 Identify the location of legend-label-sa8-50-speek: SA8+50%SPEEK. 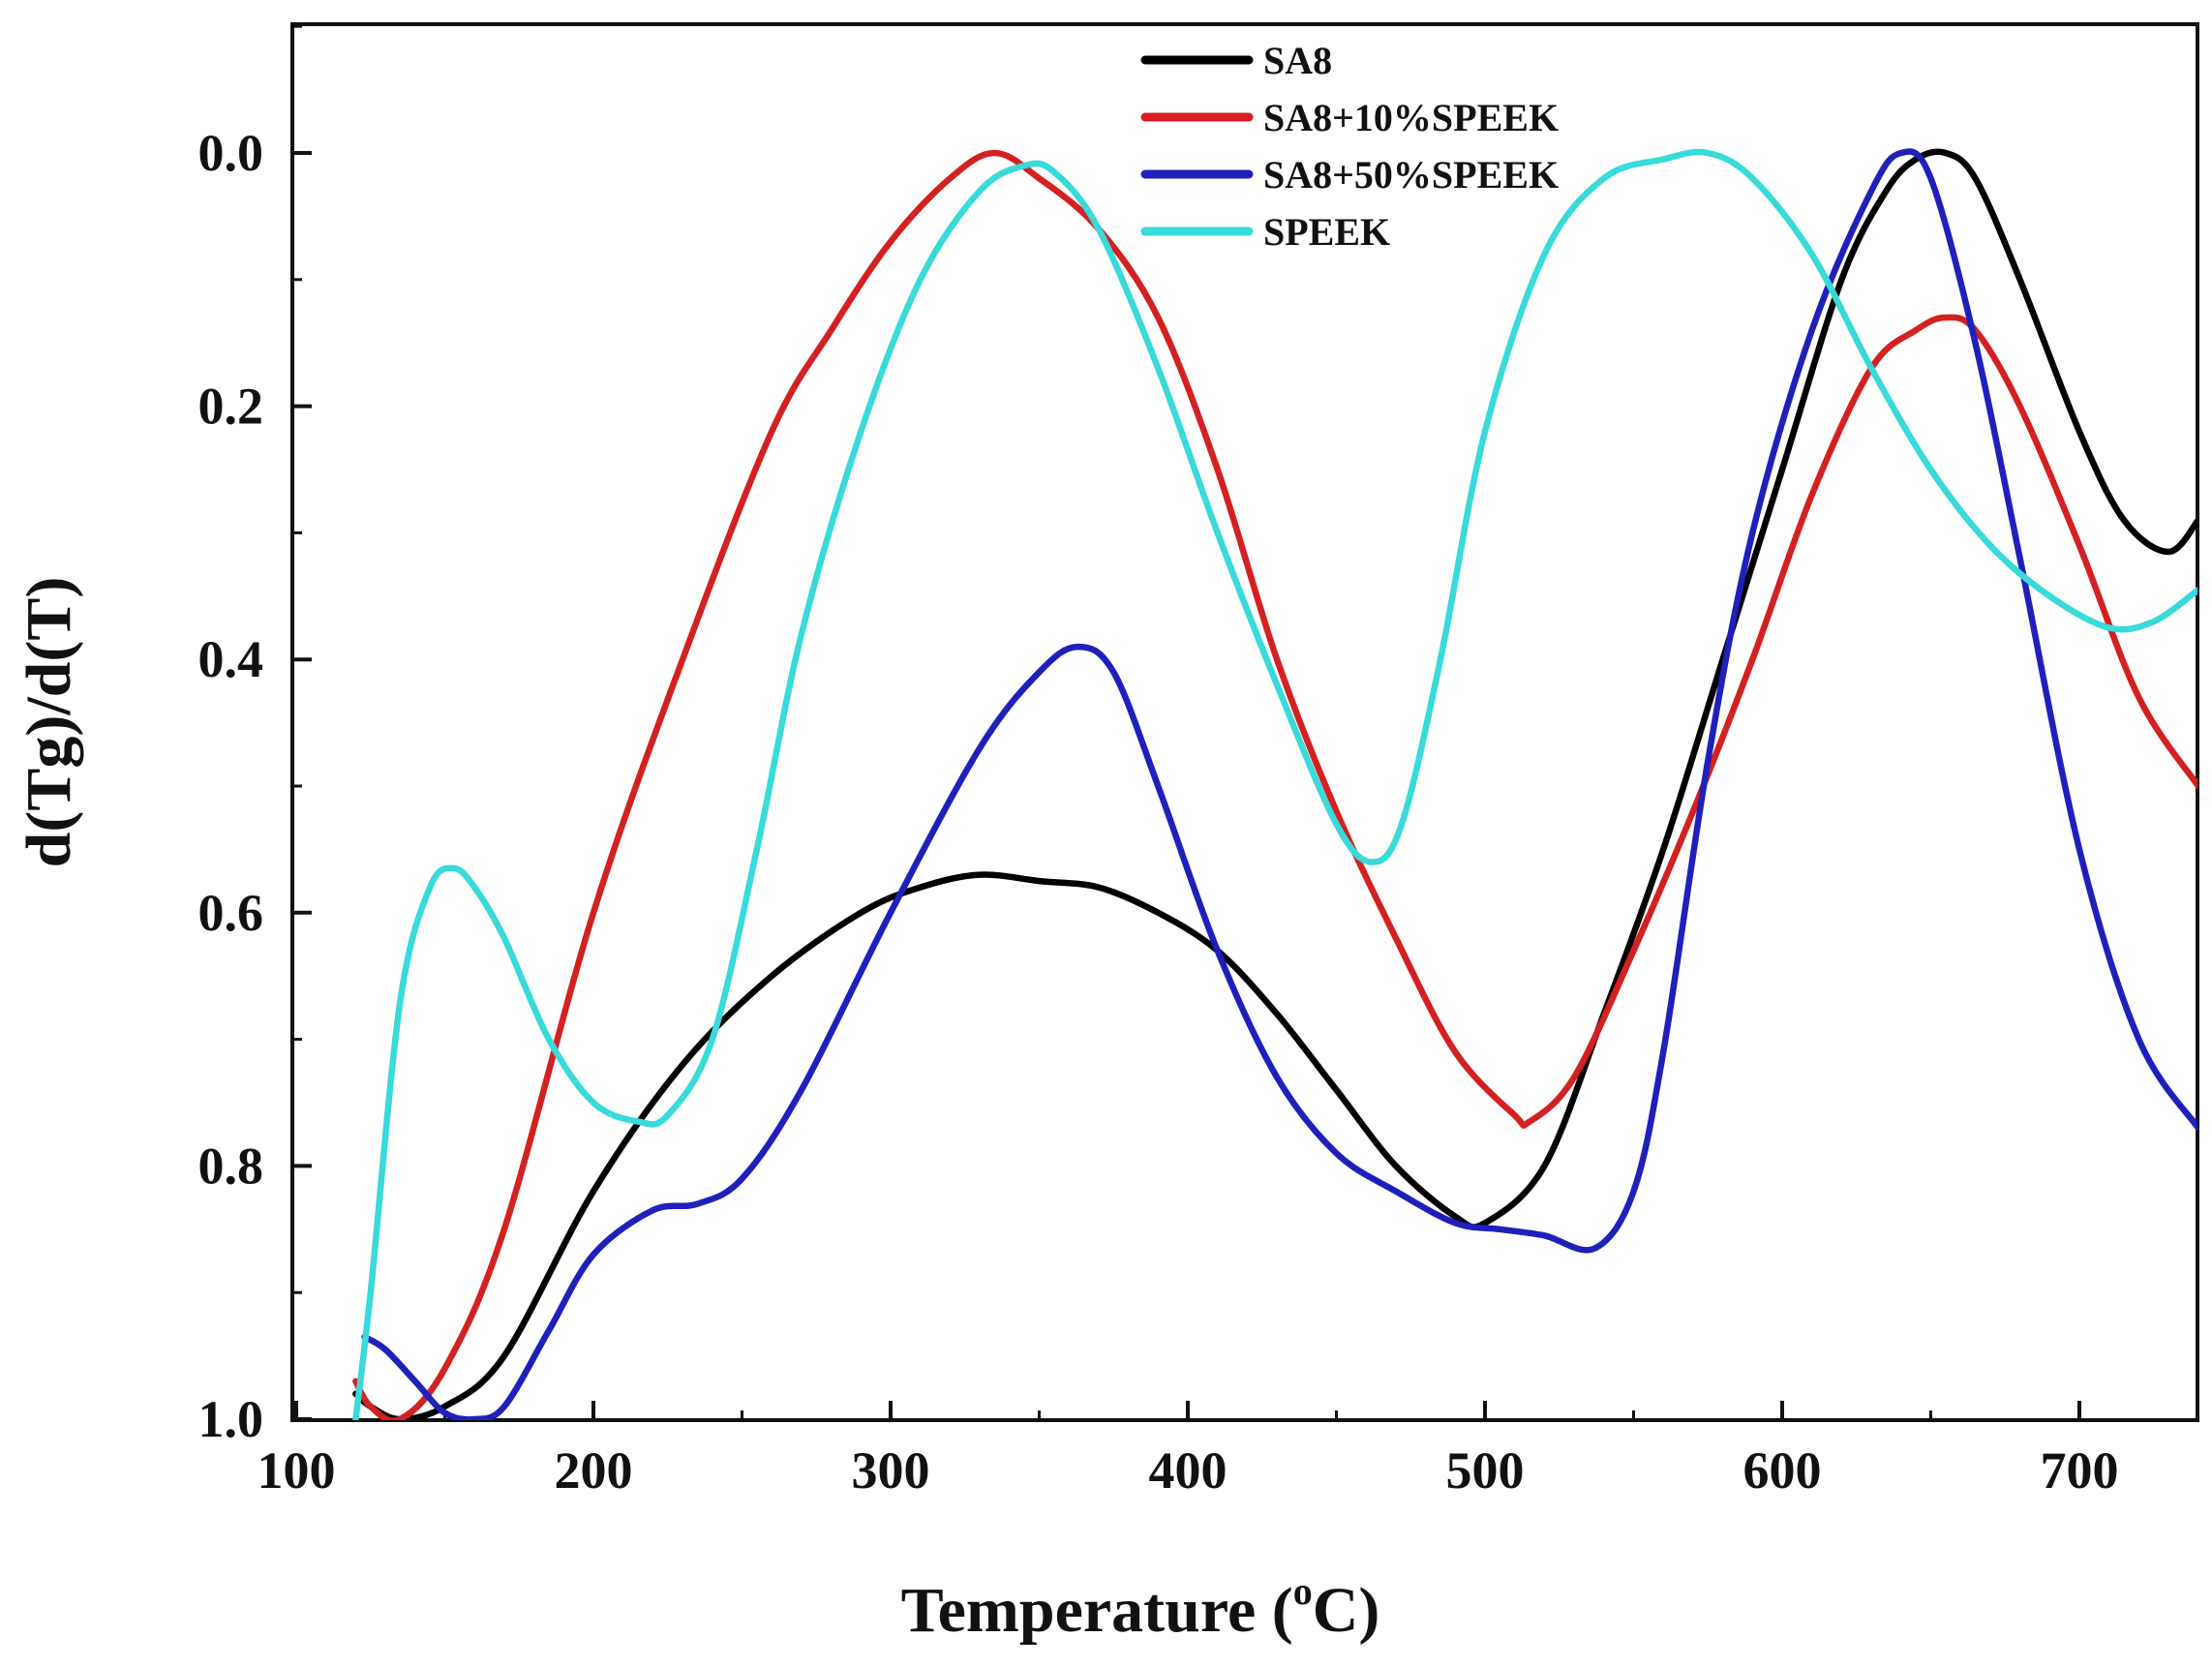
(1411, 175).